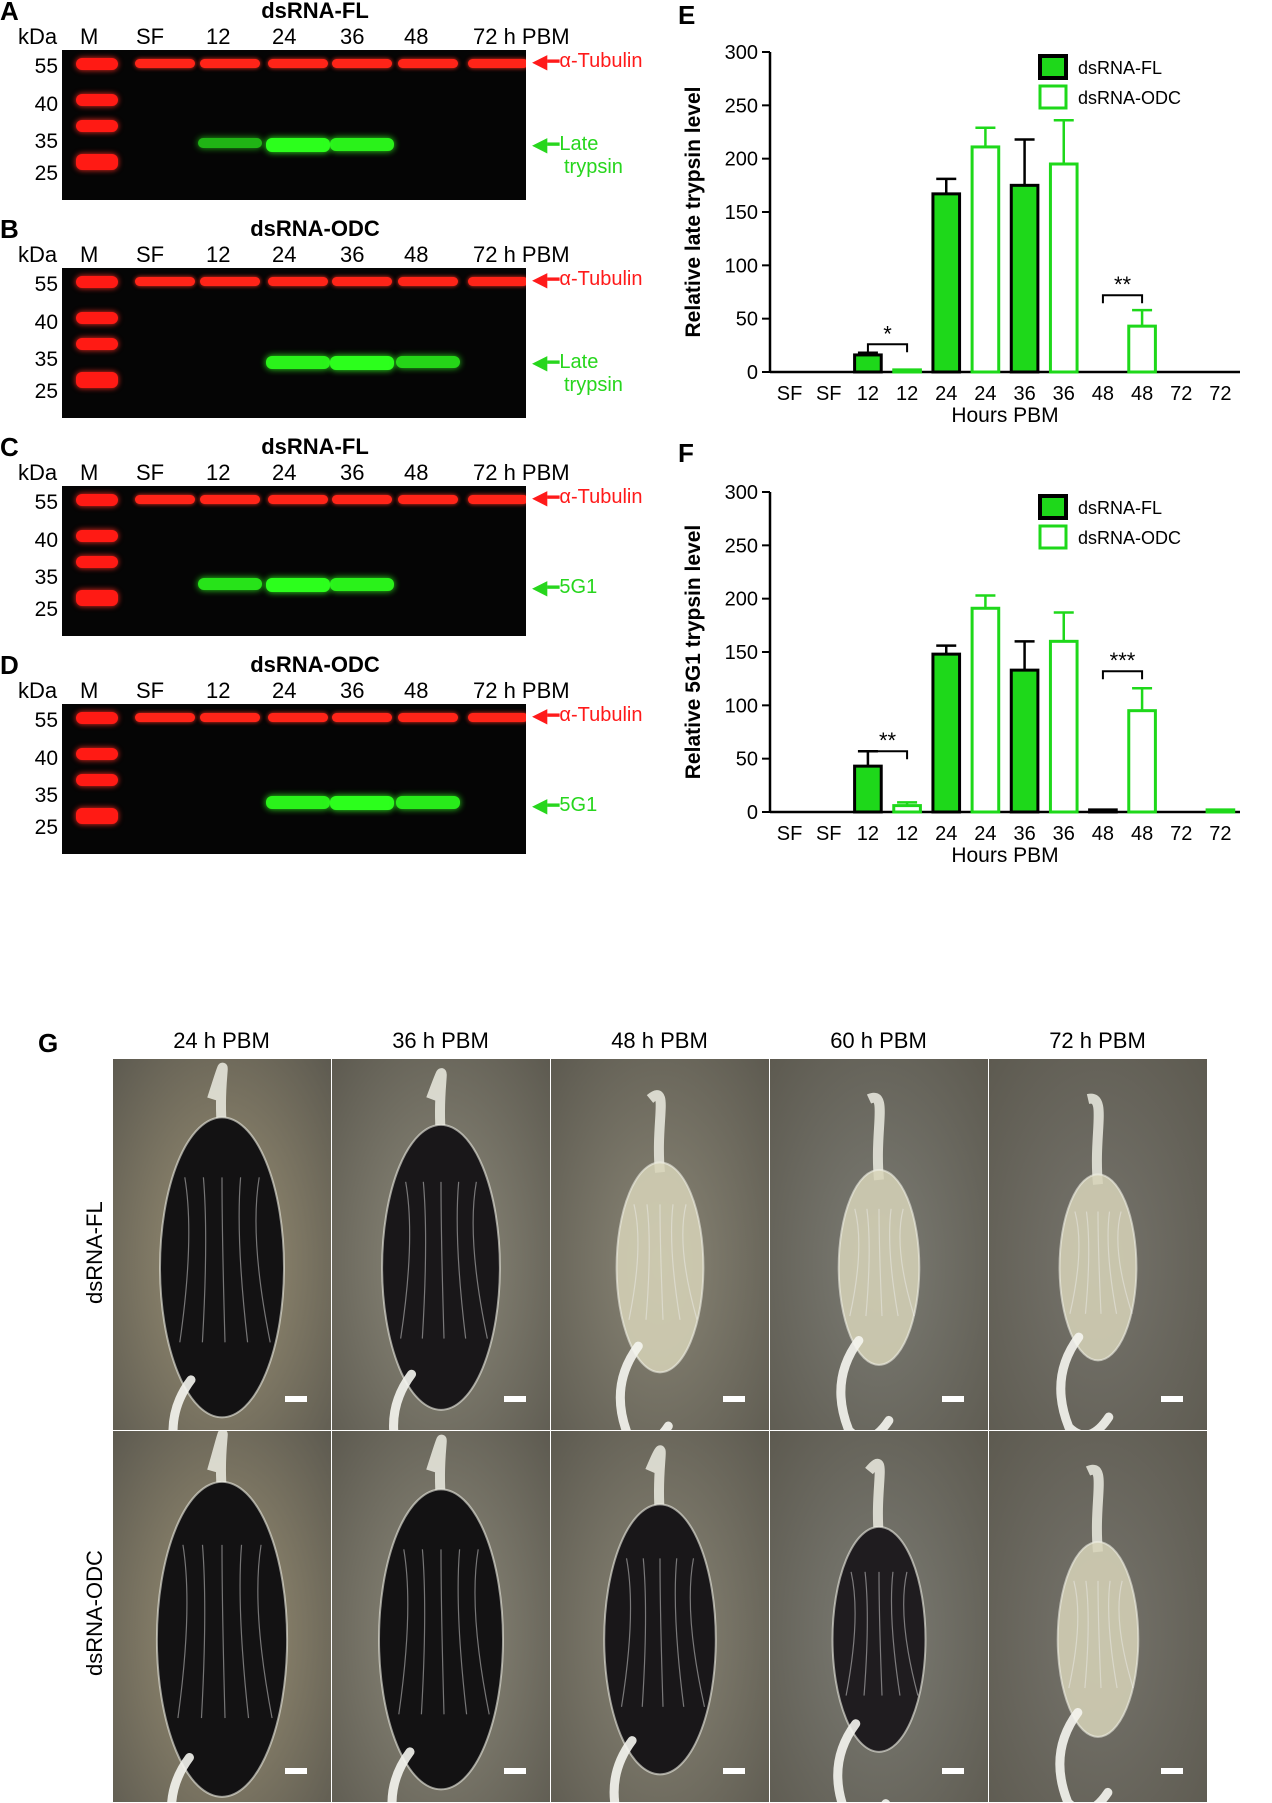  I want to click on mw-label: 35, so click(46, 359).